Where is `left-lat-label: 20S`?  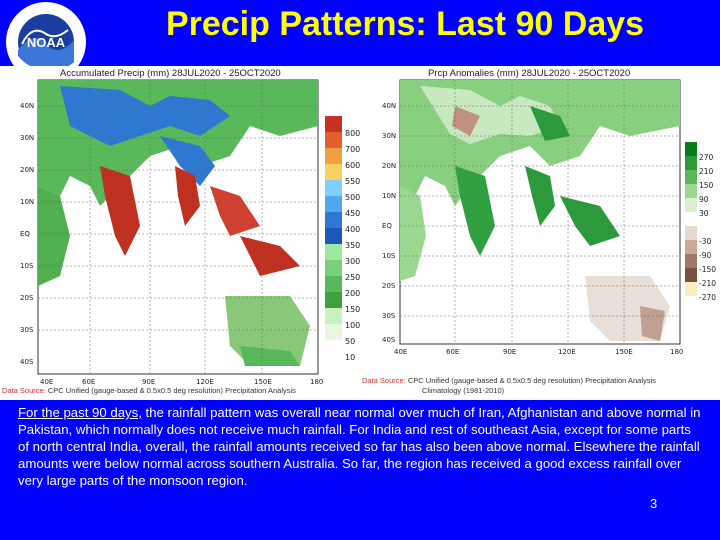
left-lat-label: 20S is located at coordinates (27, 298).